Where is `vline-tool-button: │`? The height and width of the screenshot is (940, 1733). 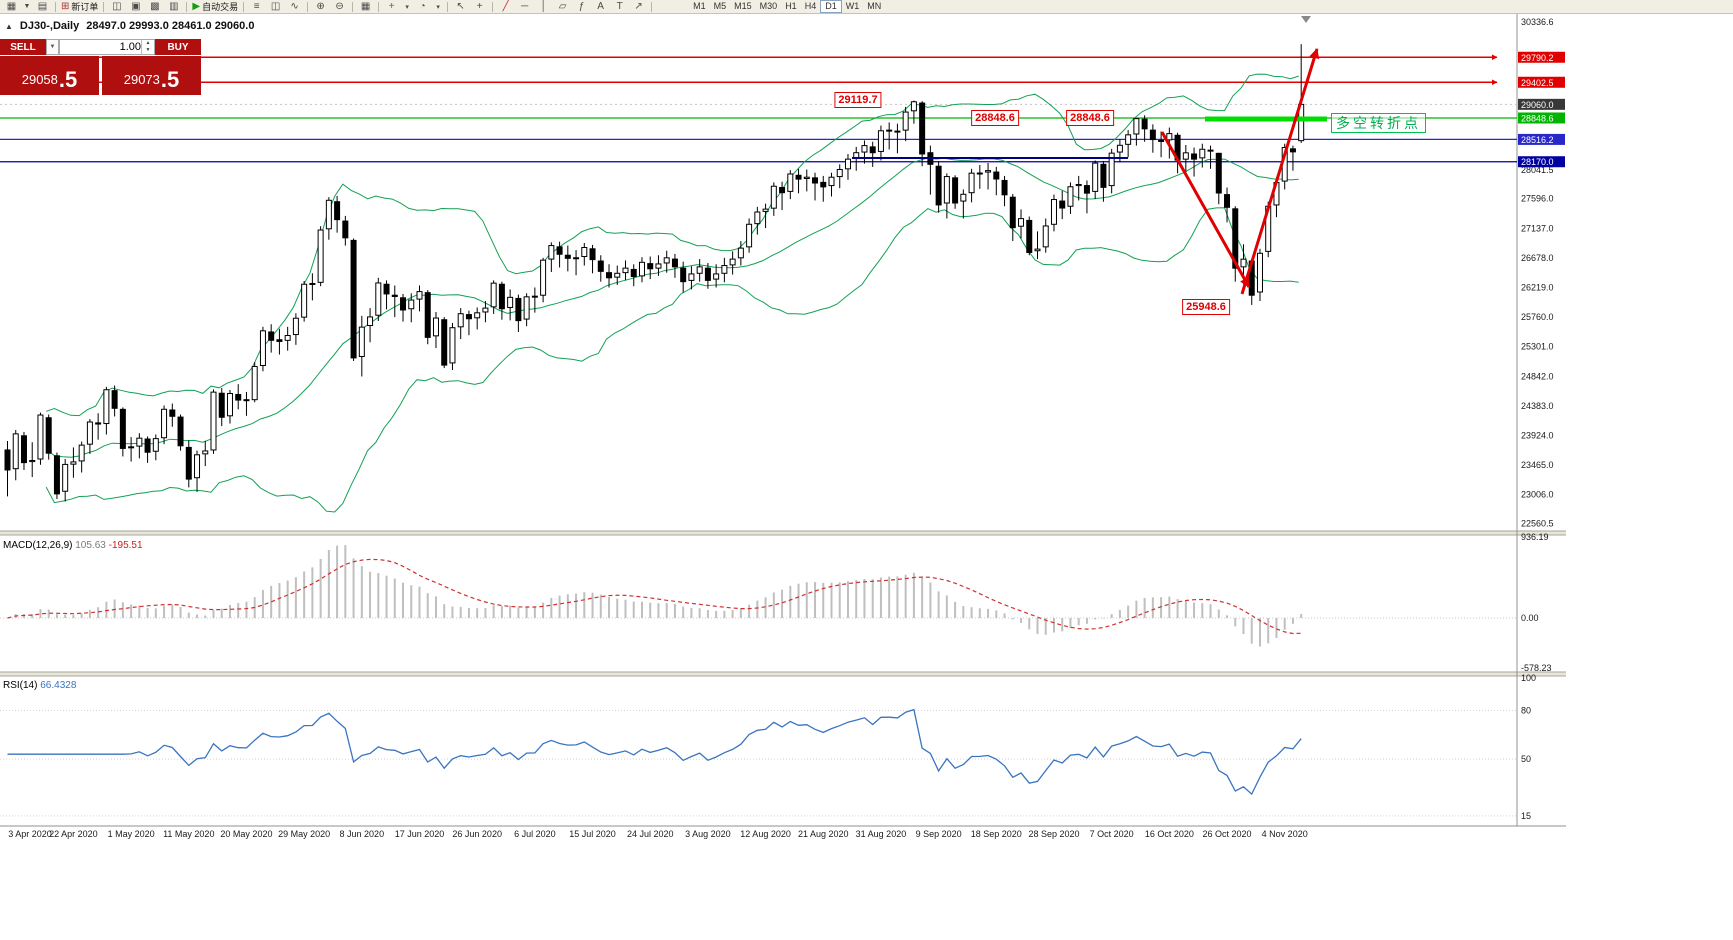
vline-tool-button: │ is located at coordinates (543, 6).